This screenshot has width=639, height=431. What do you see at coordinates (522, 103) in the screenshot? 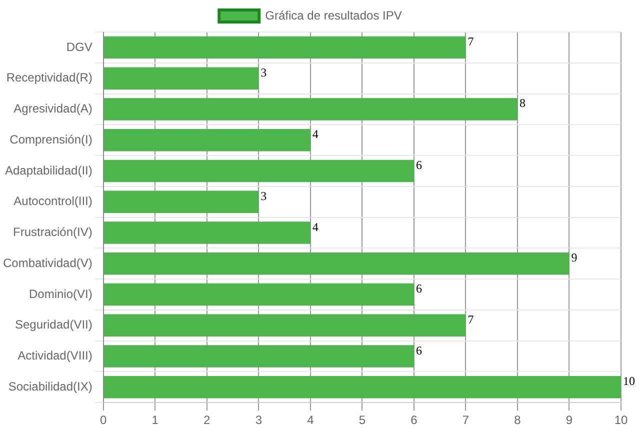
I see `data-label: 8` at bounding box center [522, 103].